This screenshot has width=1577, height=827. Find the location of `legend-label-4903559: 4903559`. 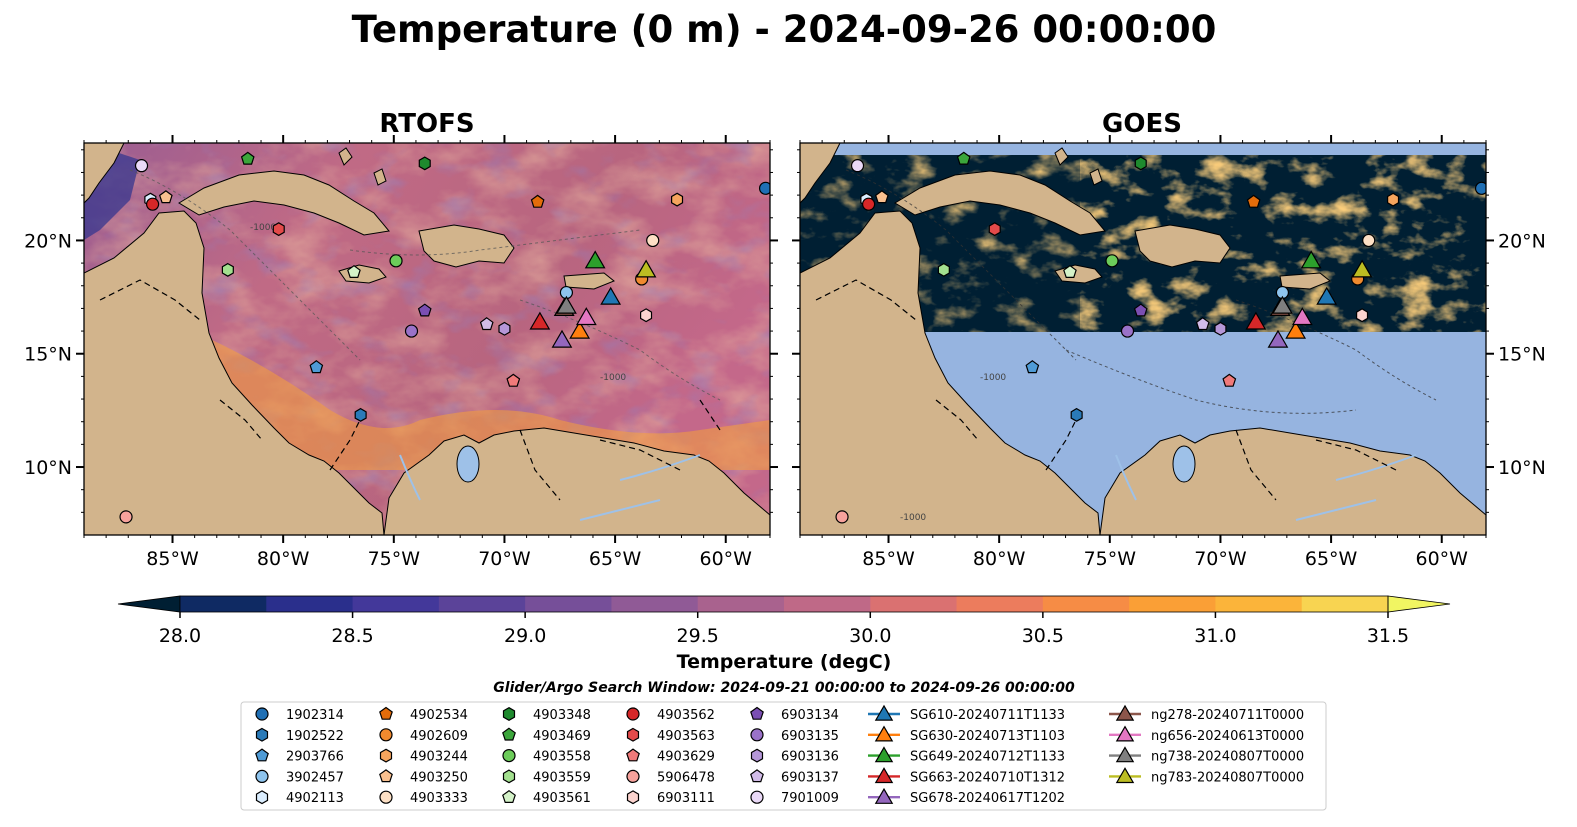

legend-label-4903559: 4903559 is located at coordinates (562, 777).